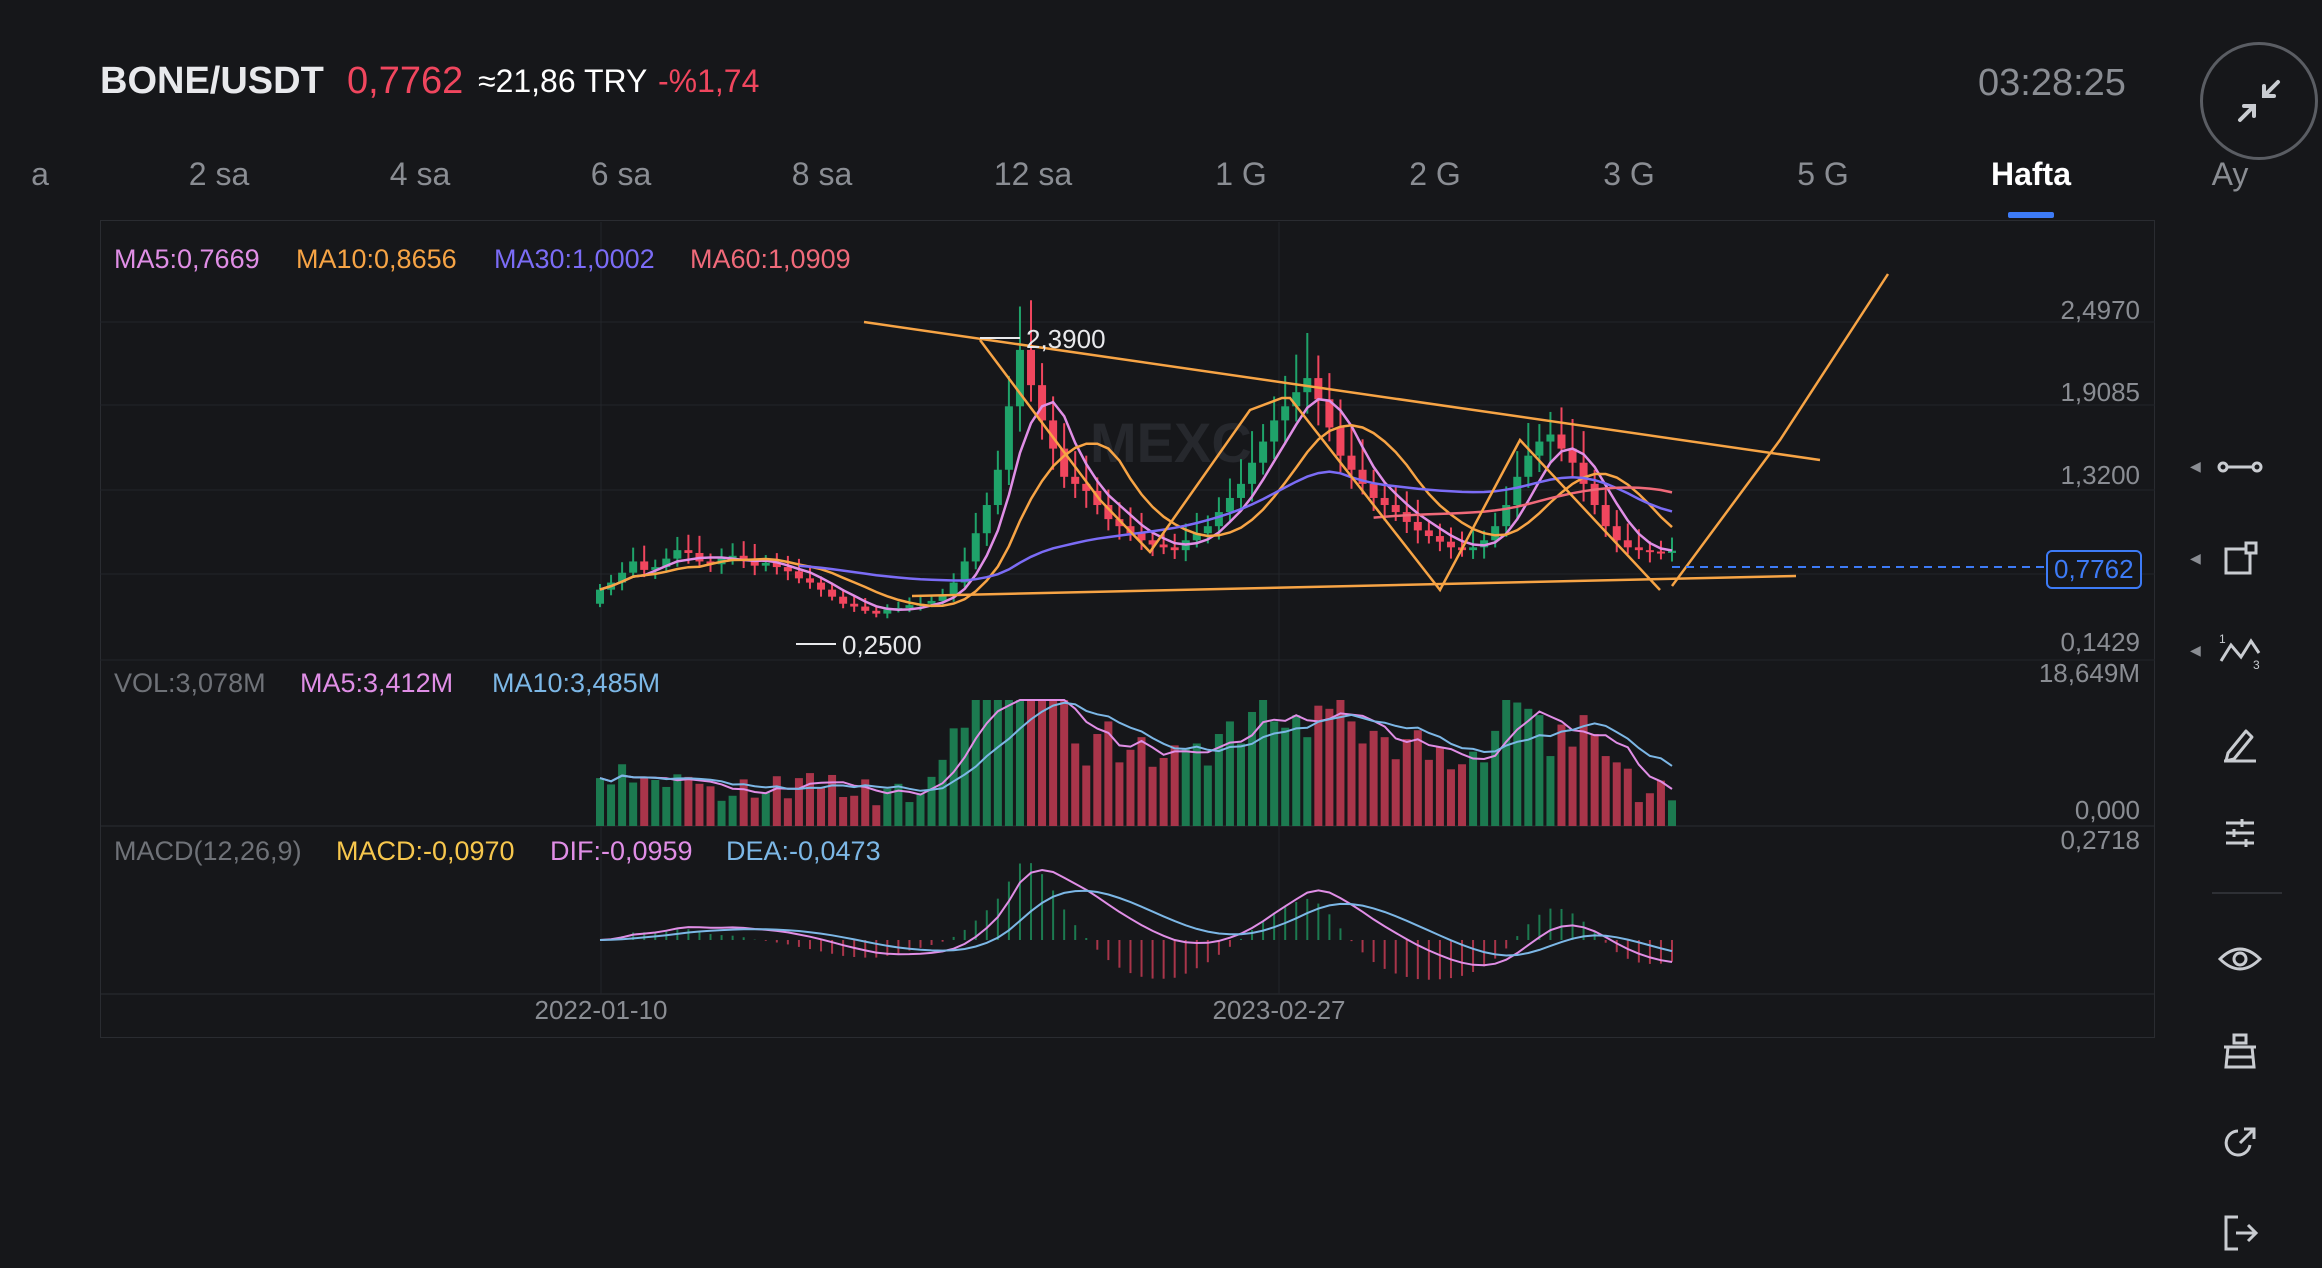  I want to click on svg-text: 1, so click(2222, 639).